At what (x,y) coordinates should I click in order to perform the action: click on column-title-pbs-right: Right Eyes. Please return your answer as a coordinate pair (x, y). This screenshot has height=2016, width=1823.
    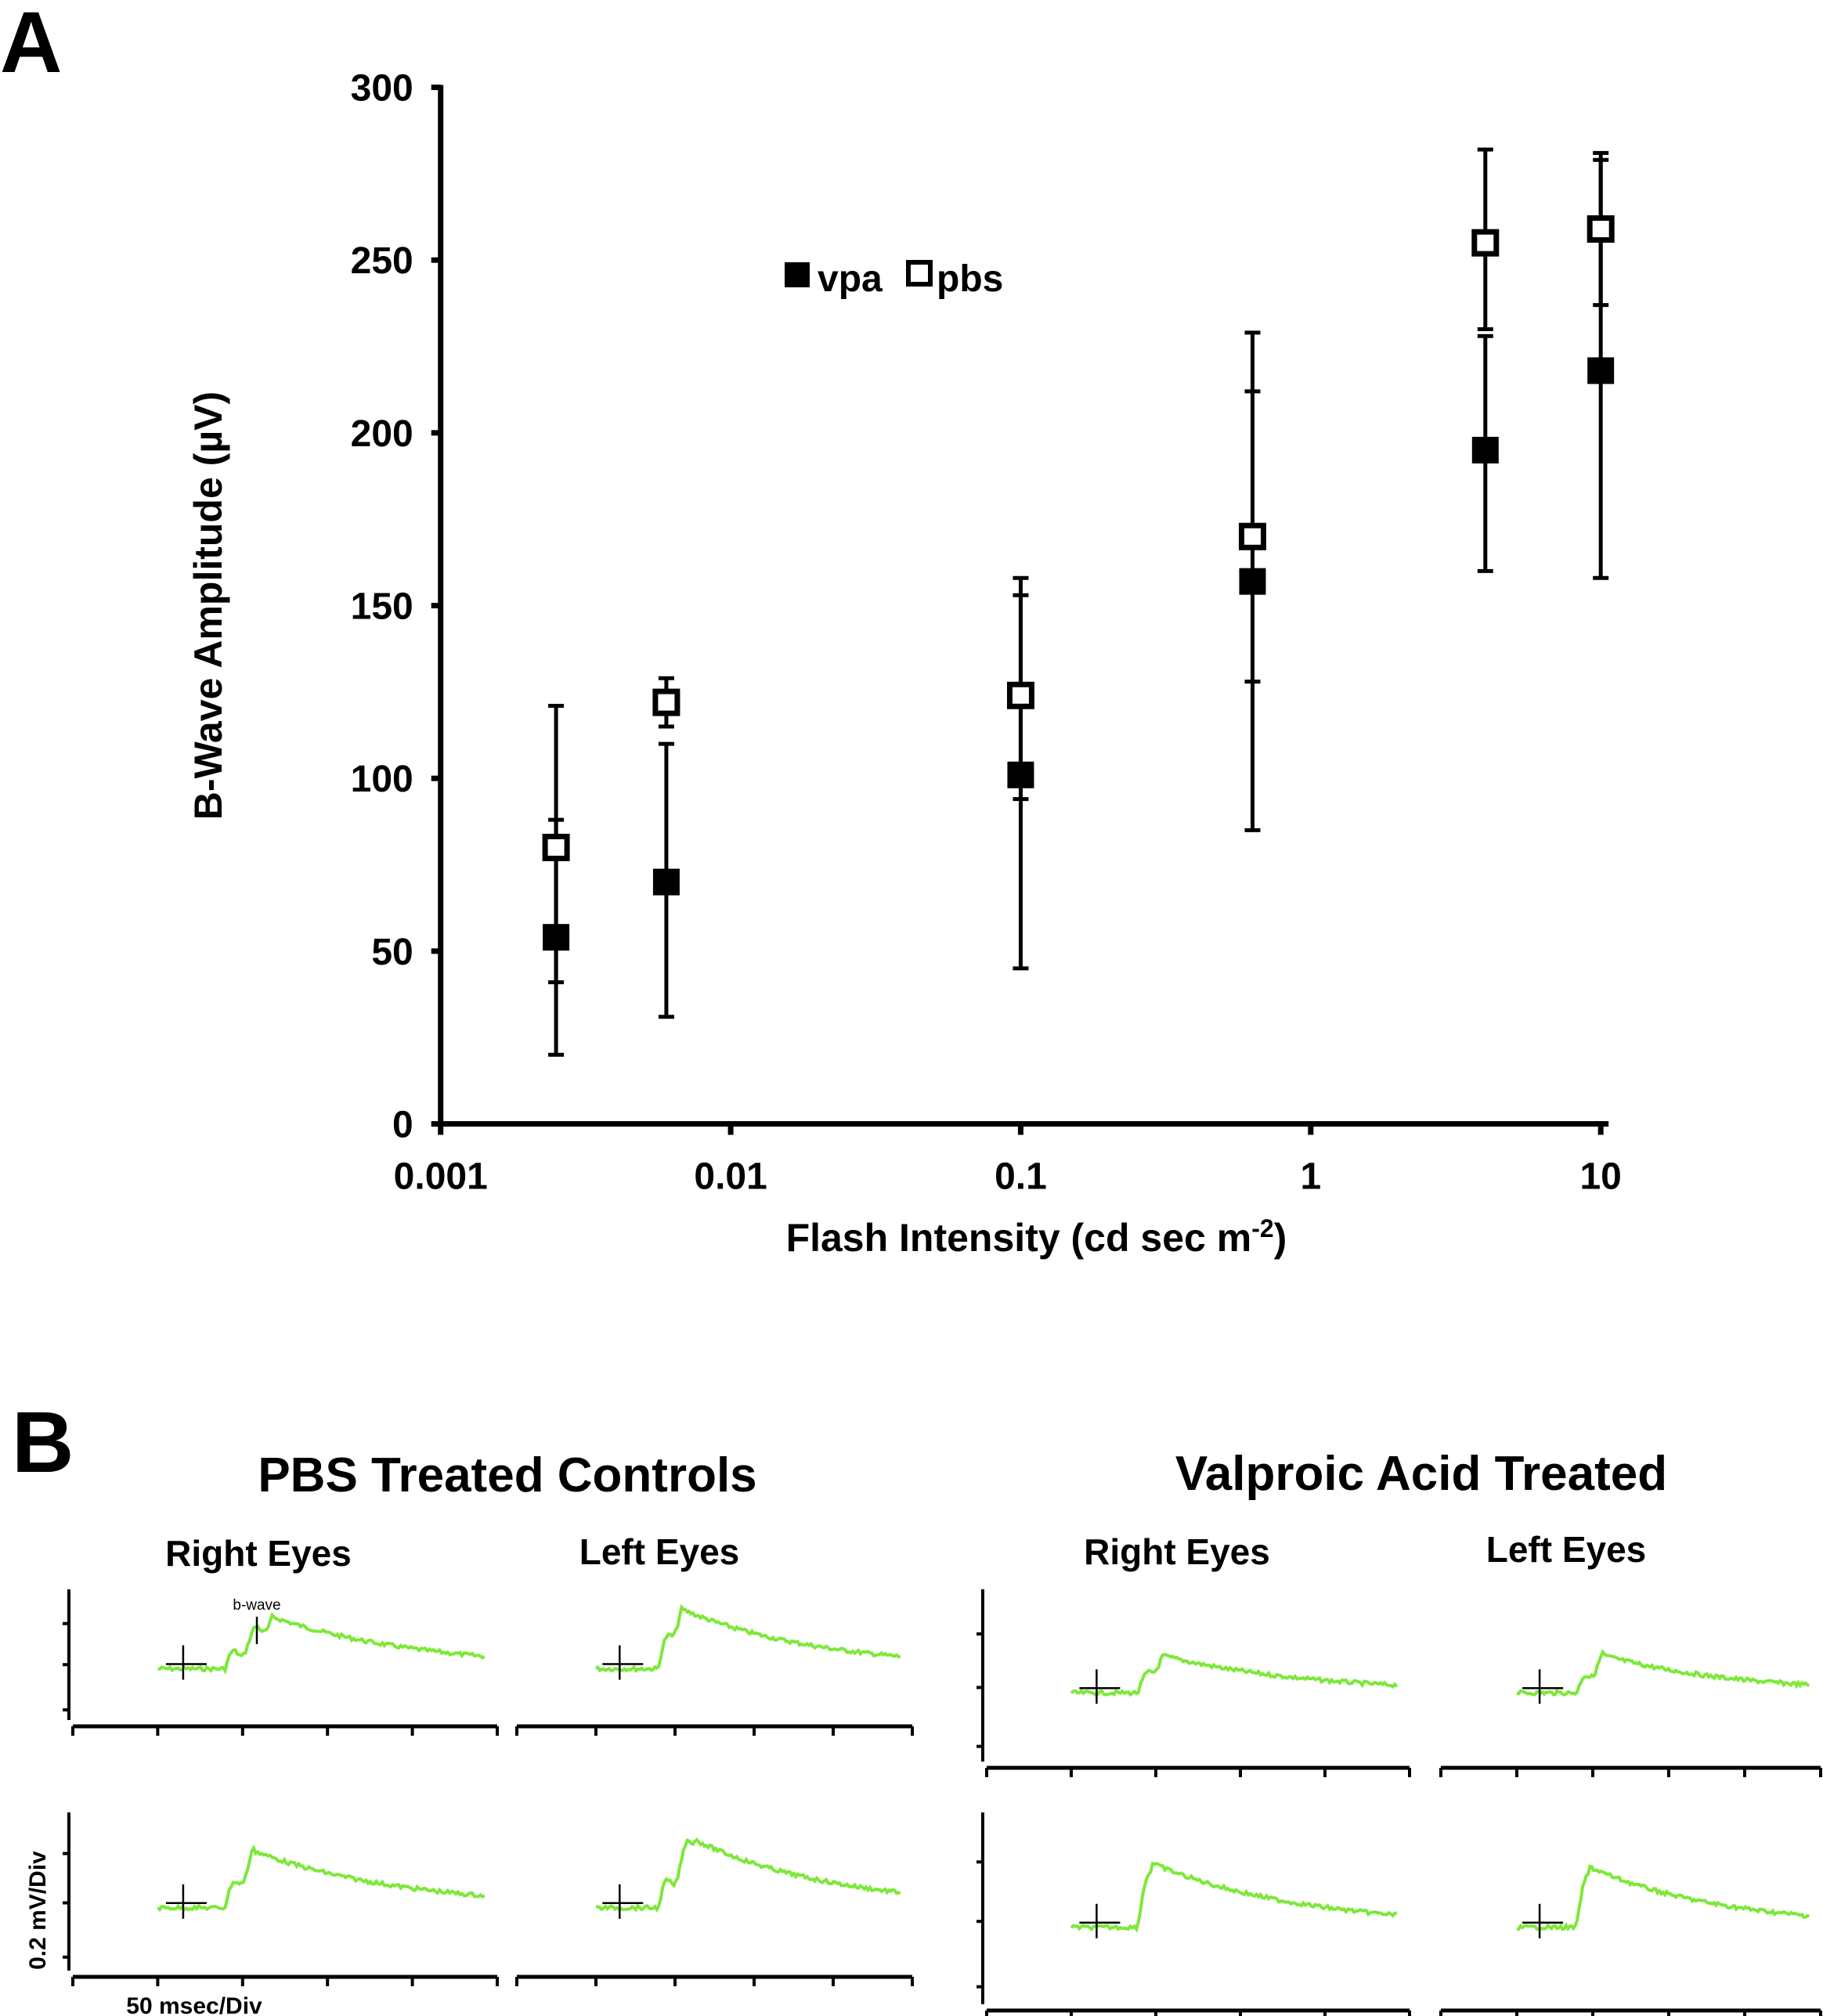
    Looking at the image, I should click on (258, 1554).